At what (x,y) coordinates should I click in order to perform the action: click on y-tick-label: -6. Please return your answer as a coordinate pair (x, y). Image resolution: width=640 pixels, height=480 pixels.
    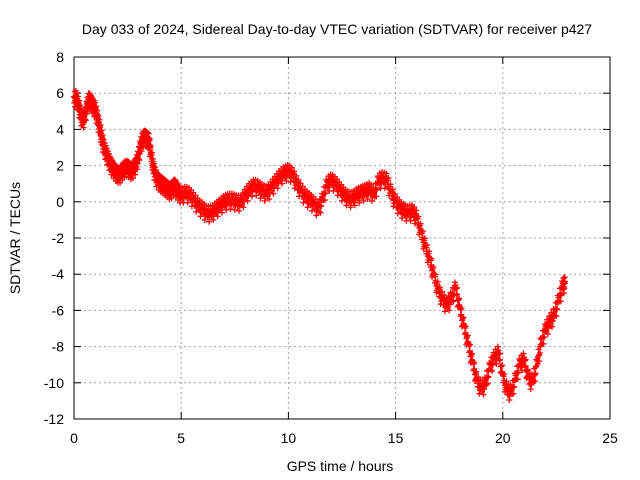
    Looking at the image, I should click on (58, 310).